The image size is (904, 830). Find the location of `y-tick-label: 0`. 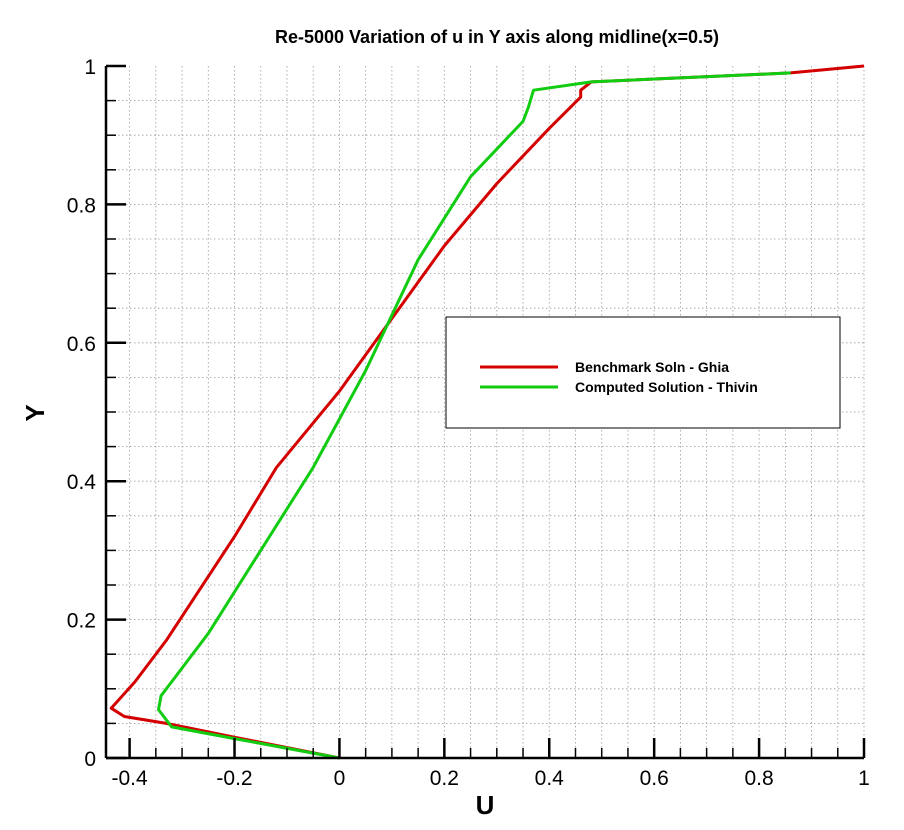

y-tick-label: 0 is located at coordinates (90, 759).